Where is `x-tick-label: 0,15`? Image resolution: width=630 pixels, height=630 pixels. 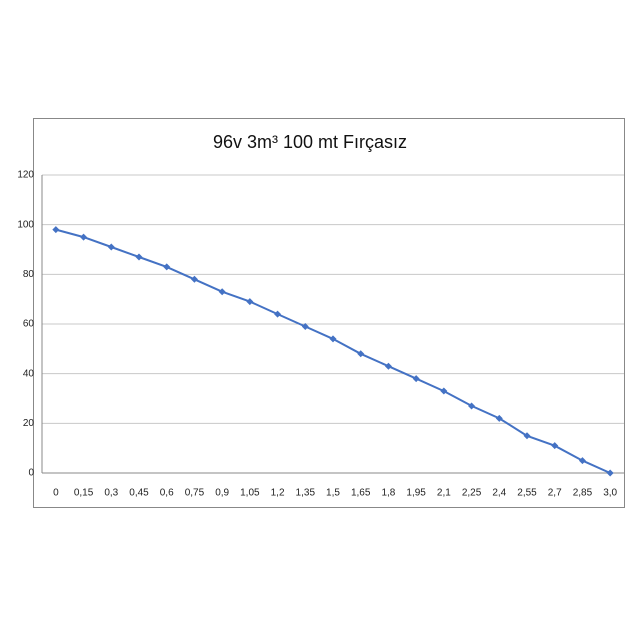 x-tick-label: 0,15 is located at coordinates (84, 493).